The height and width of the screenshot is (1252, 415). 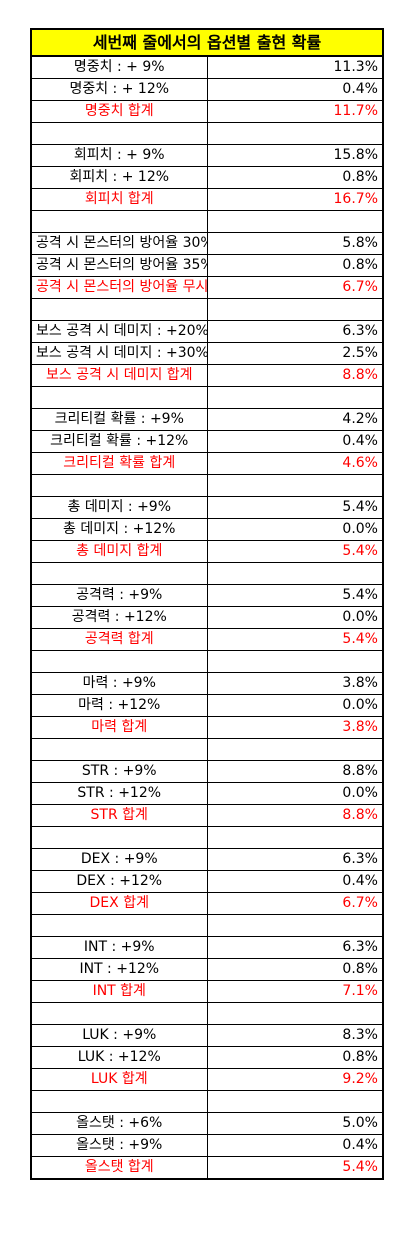 What do you see at coordinates (207, 42) in the screenshot?
I see `table-title: 세번째 줄에서의 옵션별 출현 확률` at bounding box center [207, 42].